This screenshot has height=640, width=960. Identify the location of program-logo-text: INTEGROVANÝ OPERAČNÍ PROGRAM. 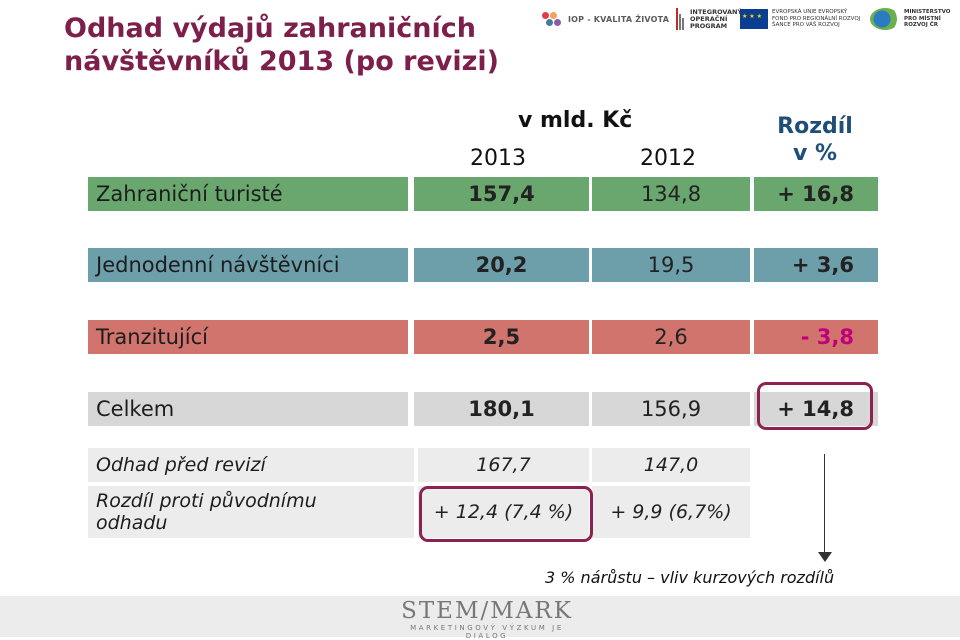
(716, 18).